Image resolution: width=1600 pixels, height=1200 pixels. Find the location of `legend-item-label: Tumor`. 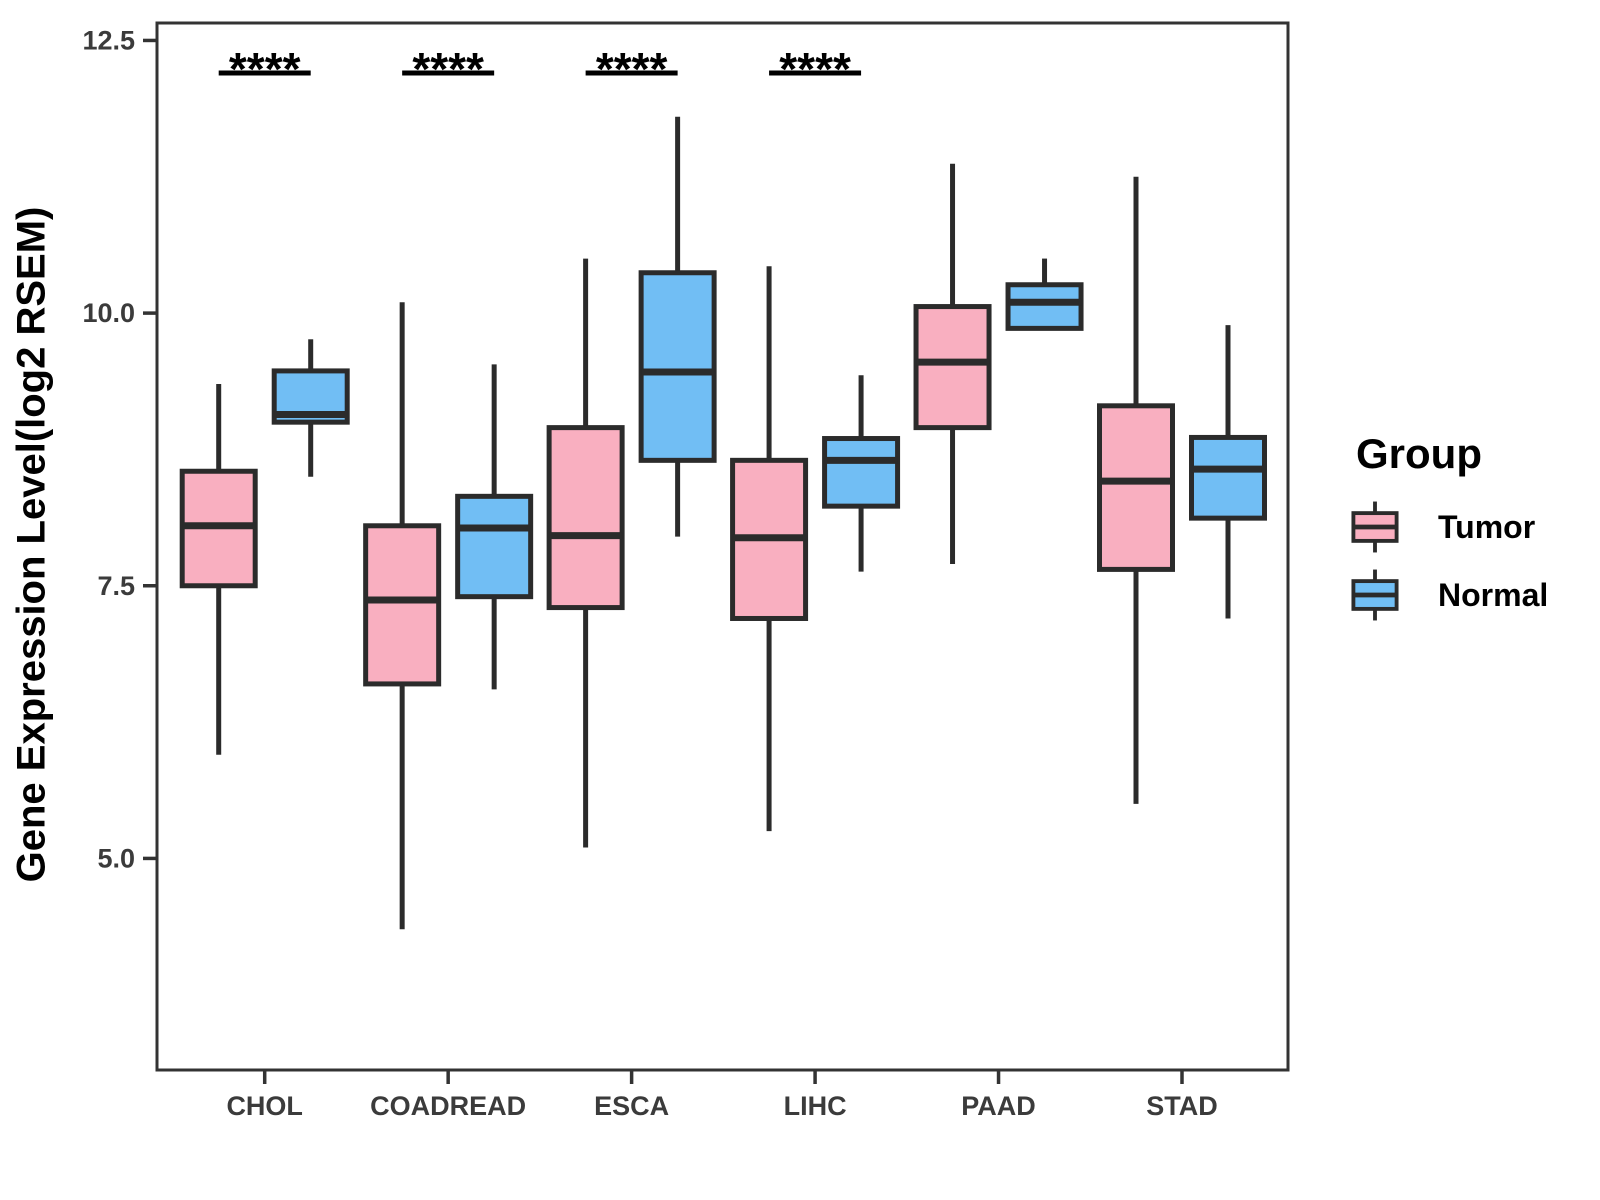

legend-item-label: Tumor is located at coordinates (1487, 526).